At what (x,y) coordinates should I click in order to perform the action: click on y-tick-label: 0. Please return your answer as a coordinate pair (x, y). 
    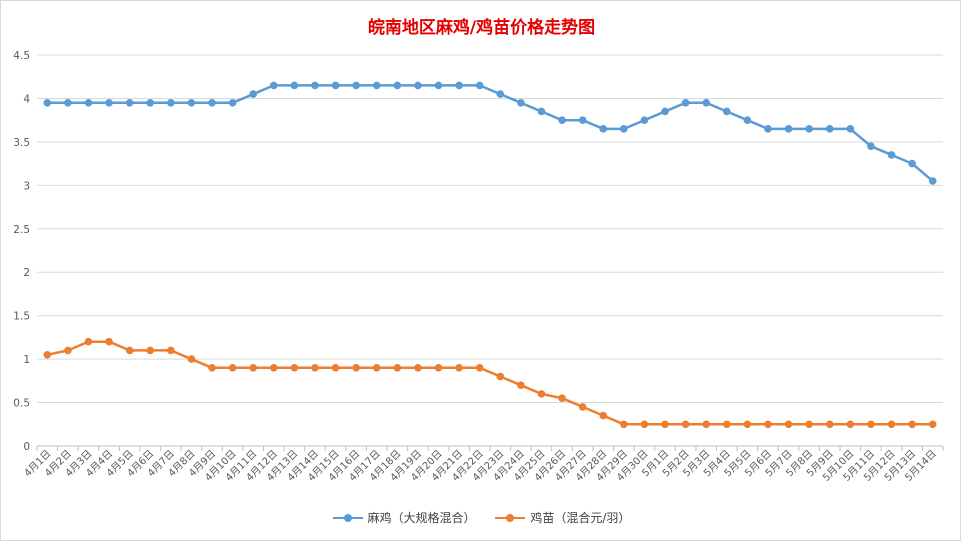
    Looking at the image, I should click on (26, 447).